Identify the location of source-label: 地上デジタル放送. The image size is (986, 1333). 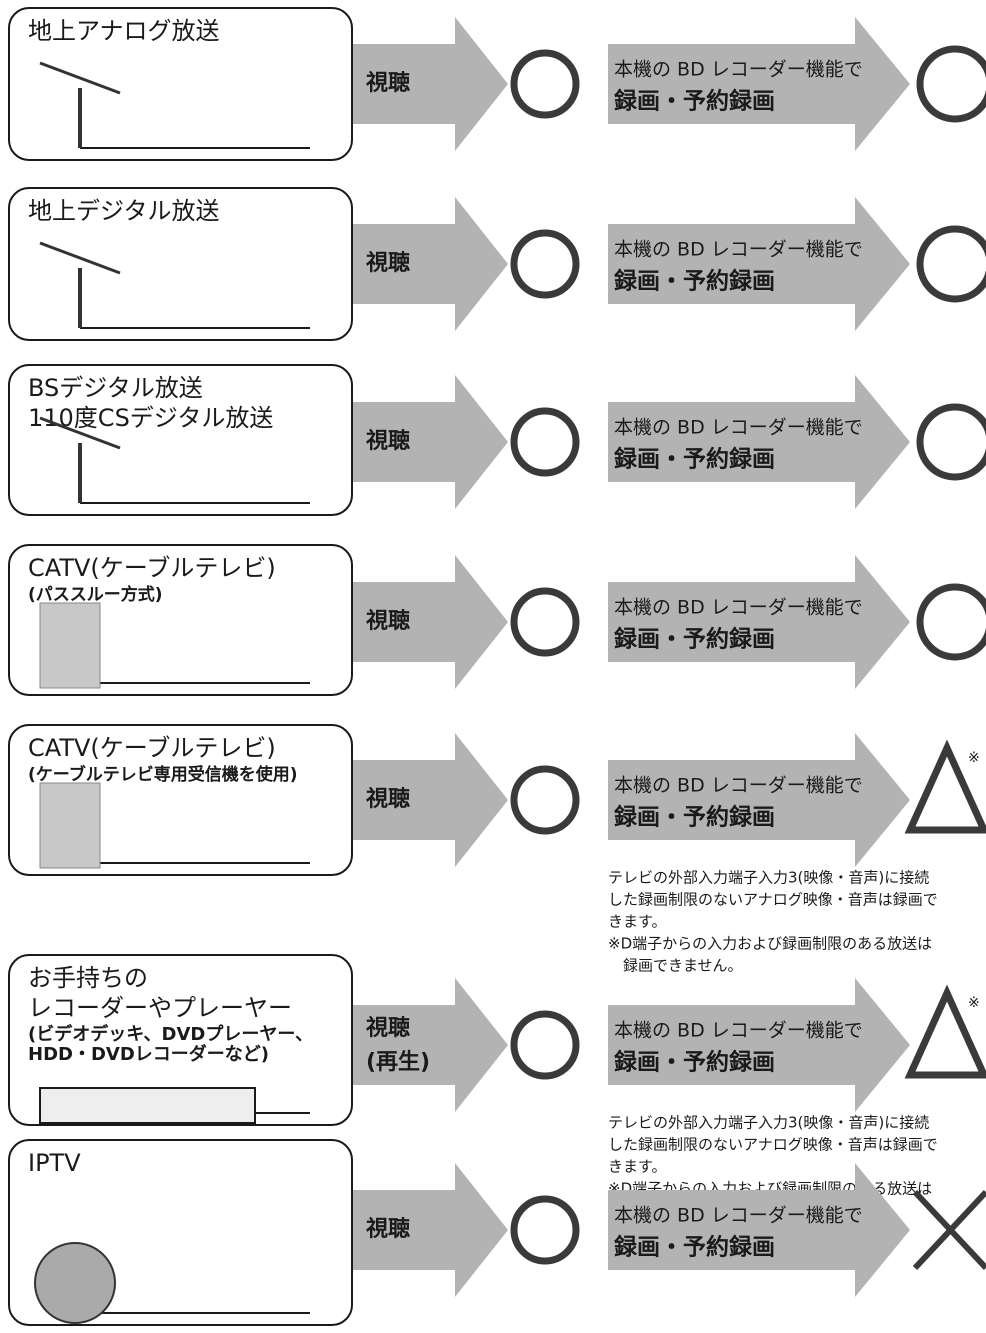
(124, 211).